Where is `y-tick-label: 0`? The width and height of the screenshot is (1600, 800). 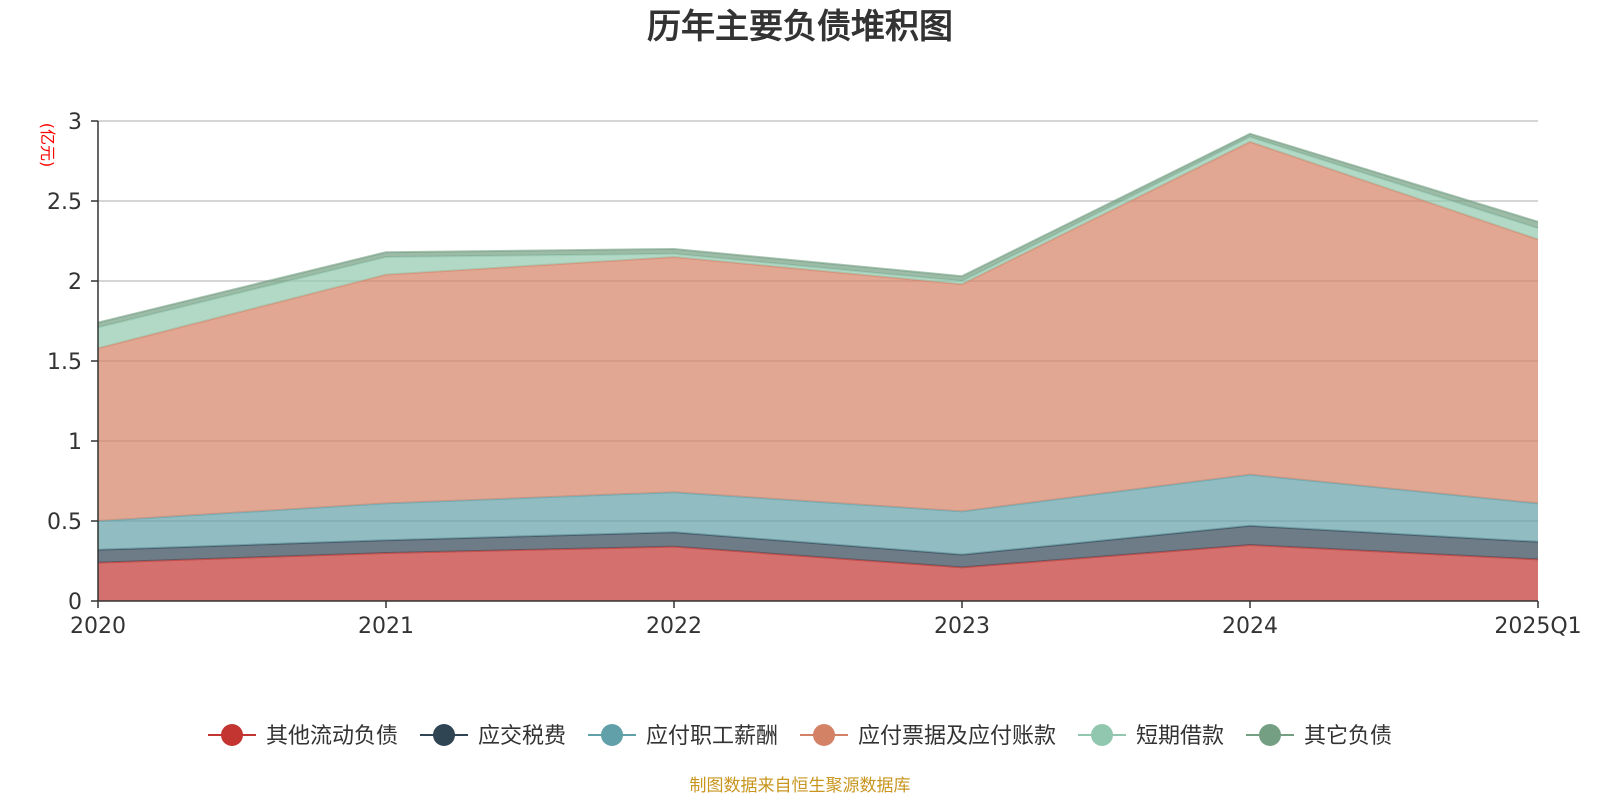 y-tick-label: 0 is located at coordinates (75, 602).